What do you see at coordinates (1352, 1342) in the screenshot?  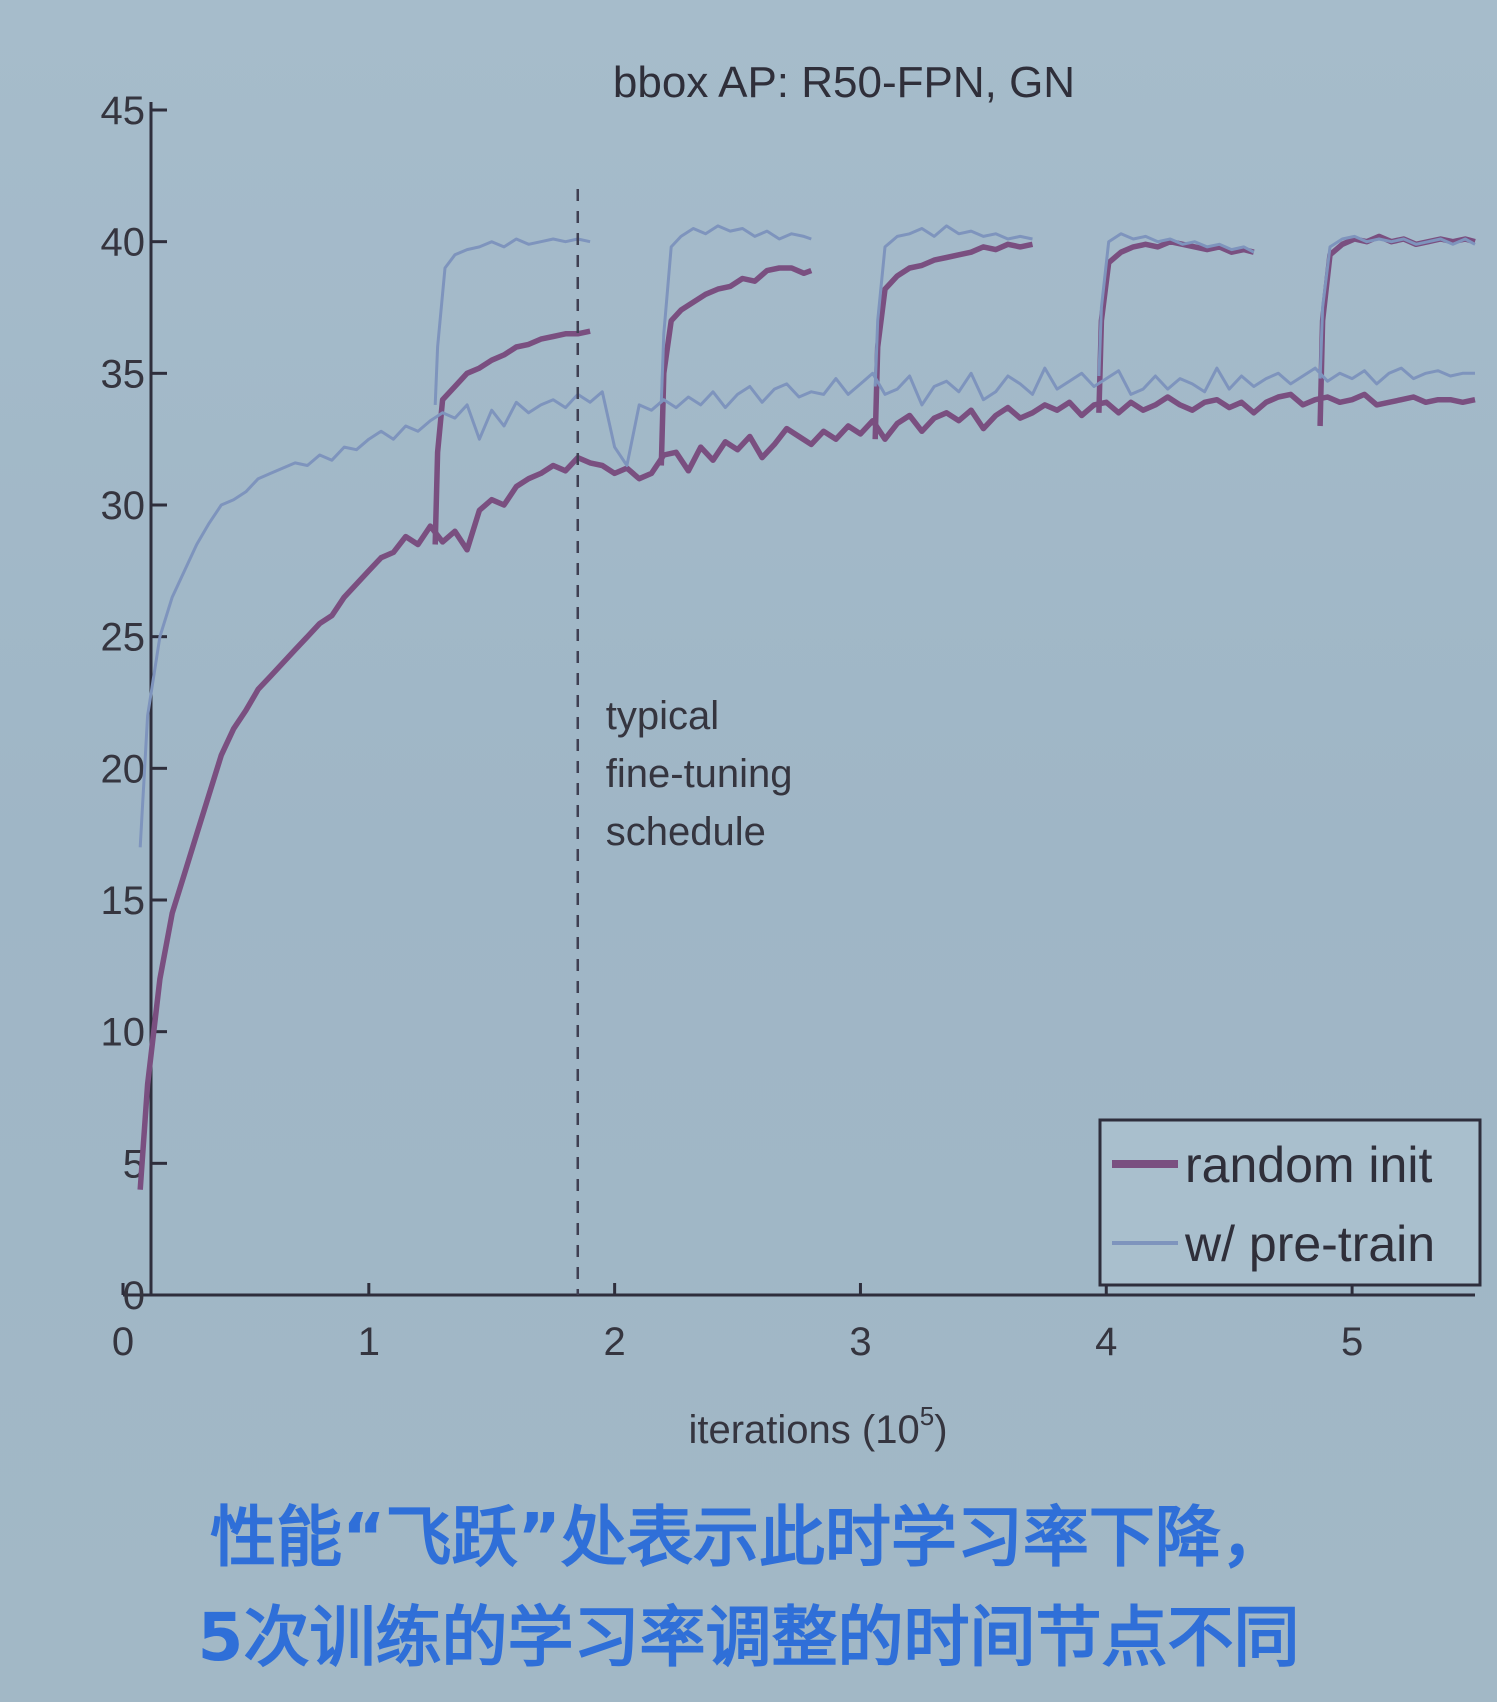 I see `x-tick-label: 5` at bounding box center [1352, 1342].